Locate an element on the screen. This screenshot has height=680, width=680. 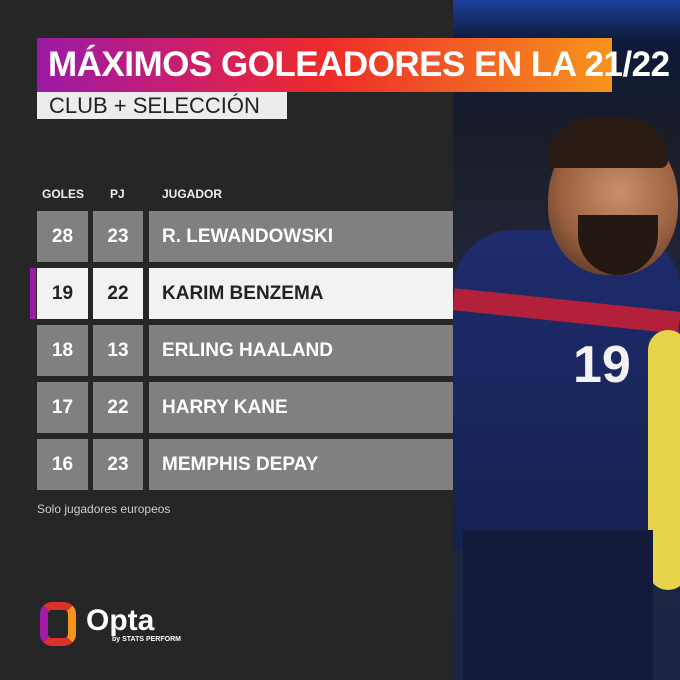
player-cell: KARIM BENZEMA is located at coordinates (301, 293).